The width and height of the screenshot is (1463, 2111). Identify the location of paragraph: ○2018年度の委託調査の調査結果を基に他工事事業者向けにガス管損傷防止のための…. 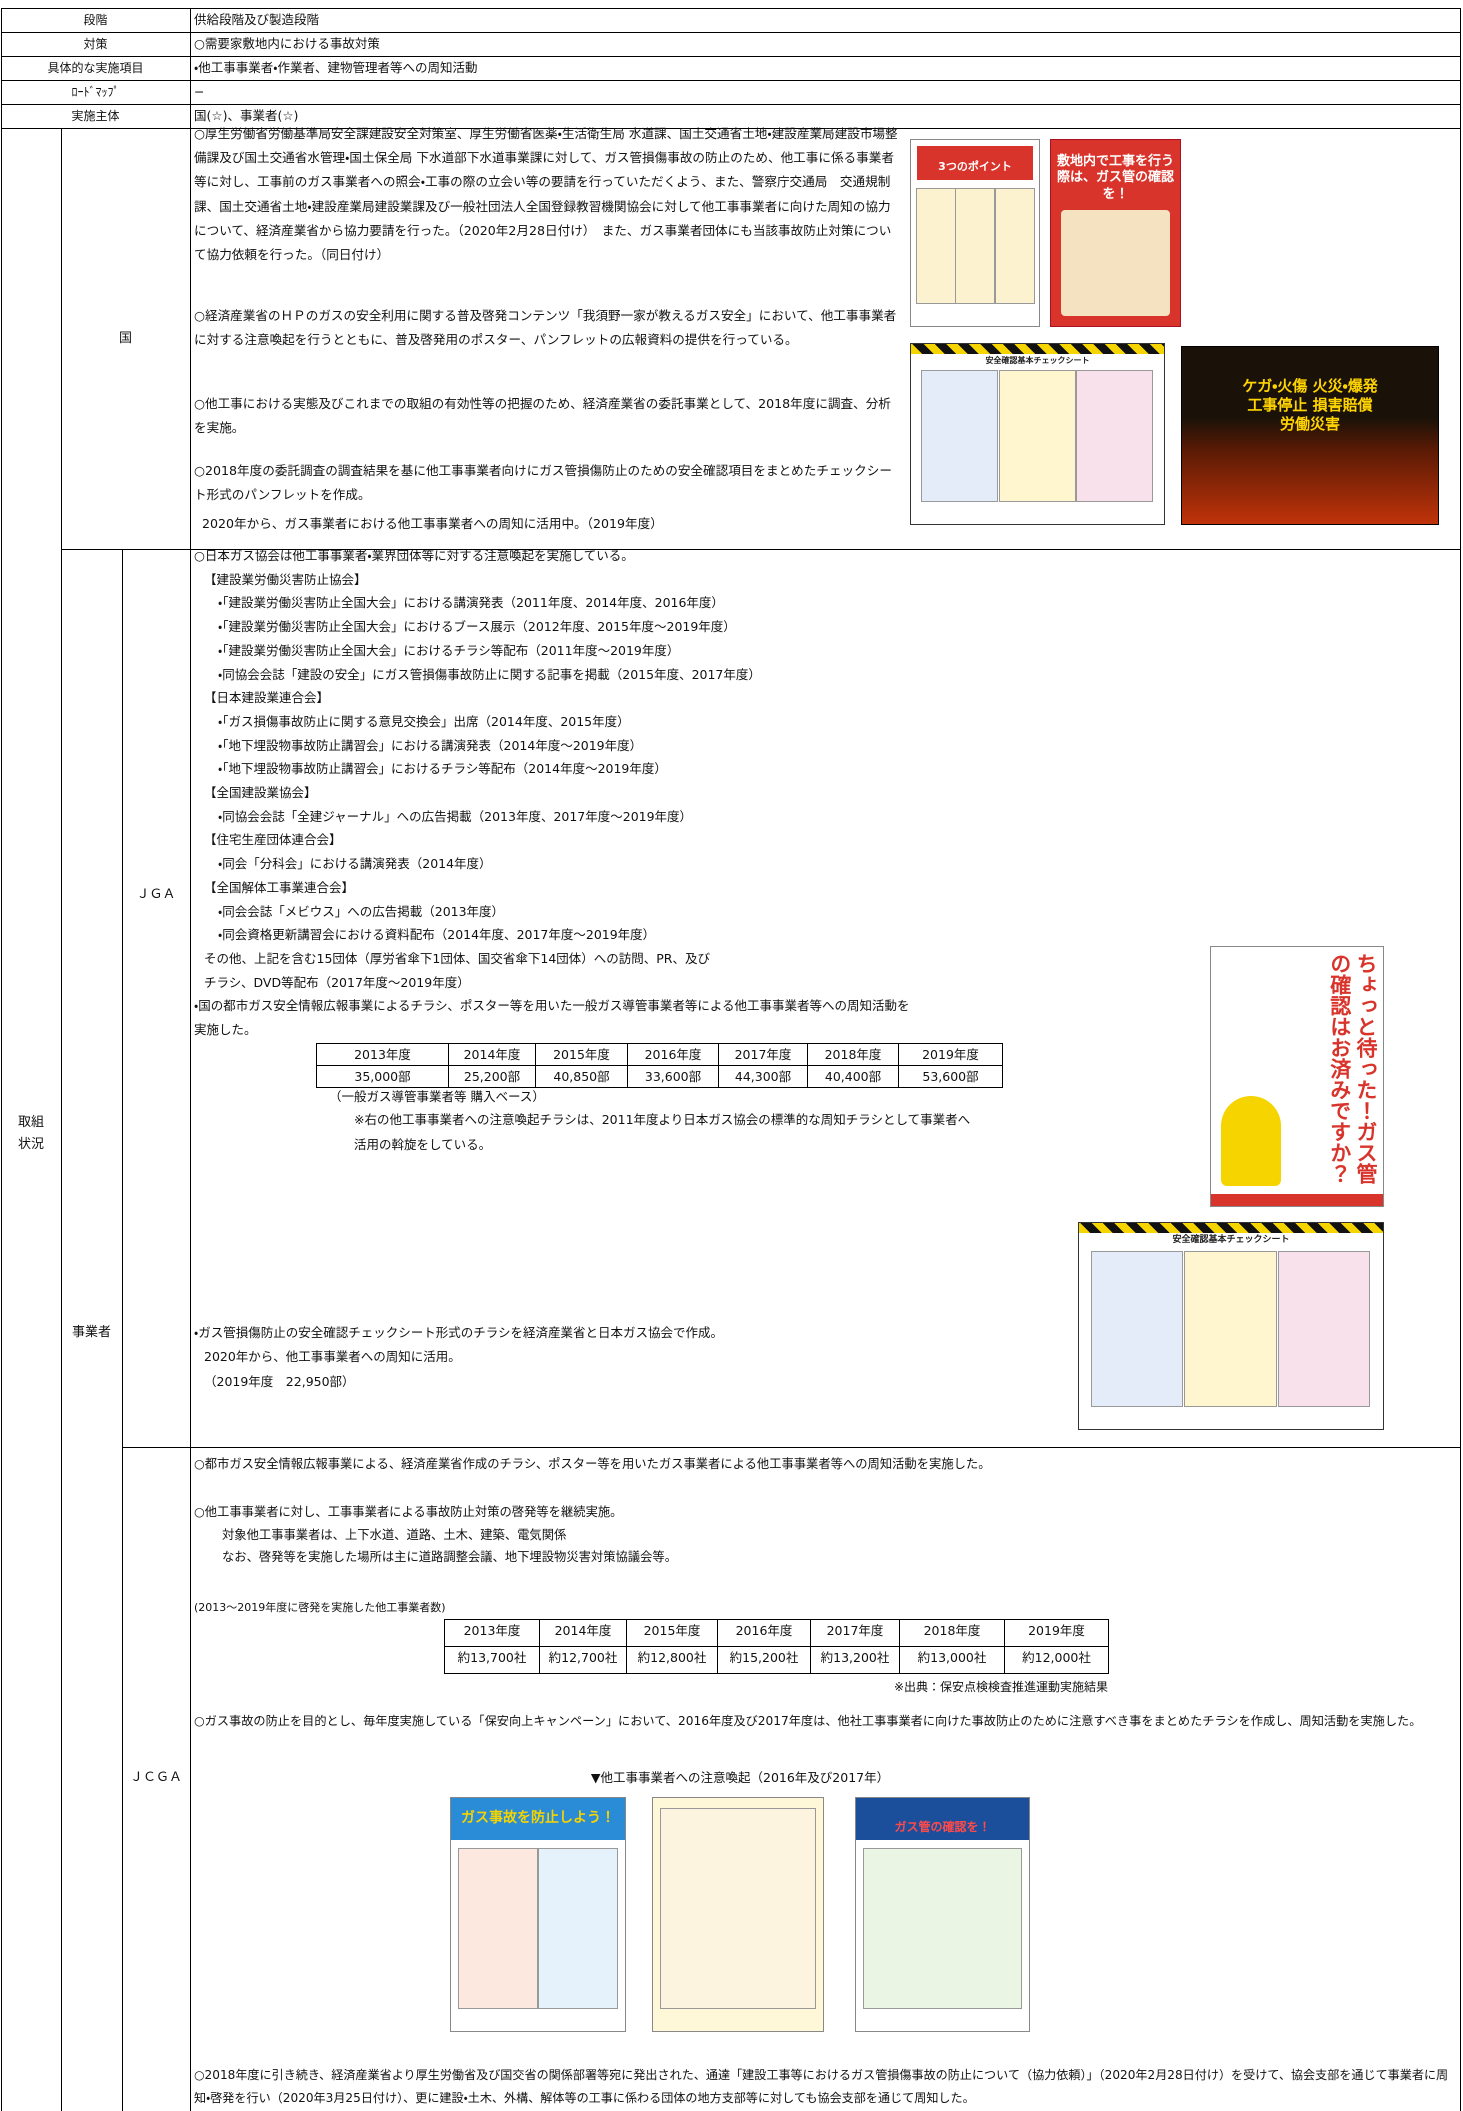
(543, 483).